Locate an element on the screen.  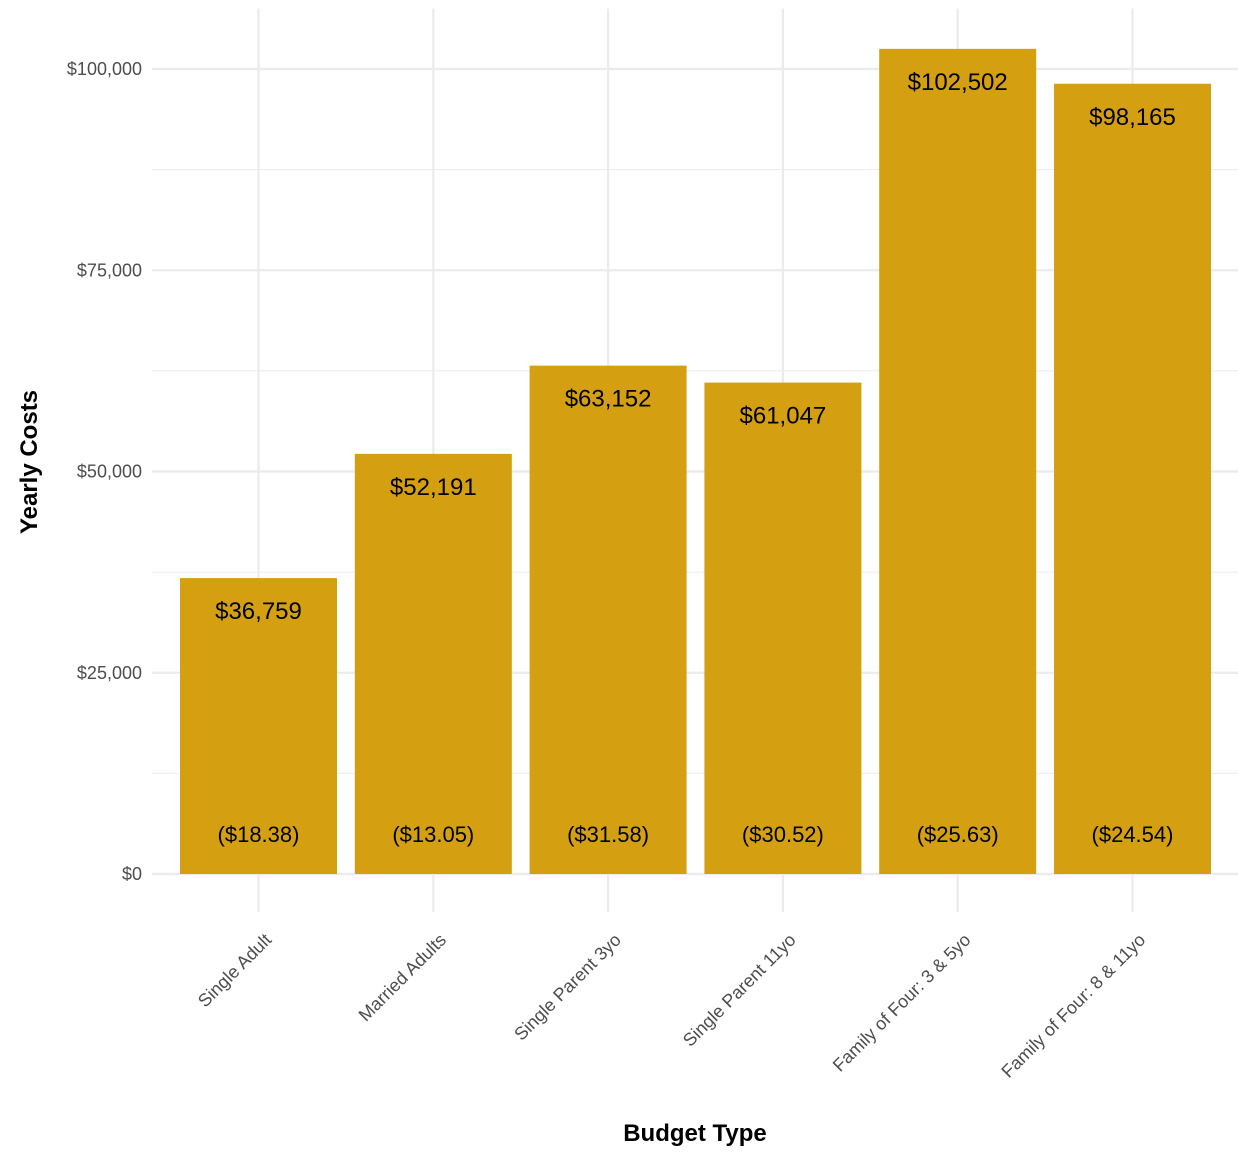
bar-sub-label: ($31.58) is located at coordinates (608, 834).